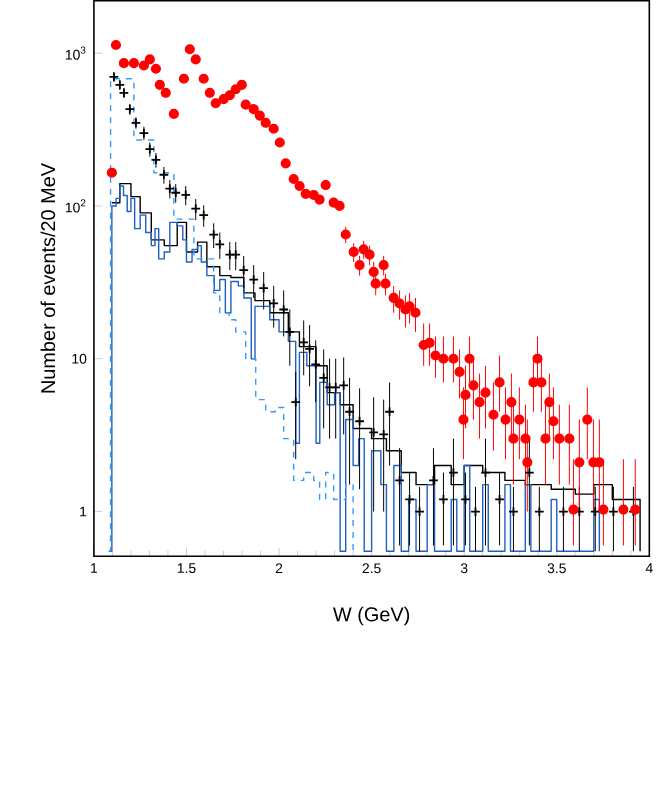 The height and width of the screenshot is (806, 660). I want to click on x-axis-title: W (GeV), so click(371, 616).